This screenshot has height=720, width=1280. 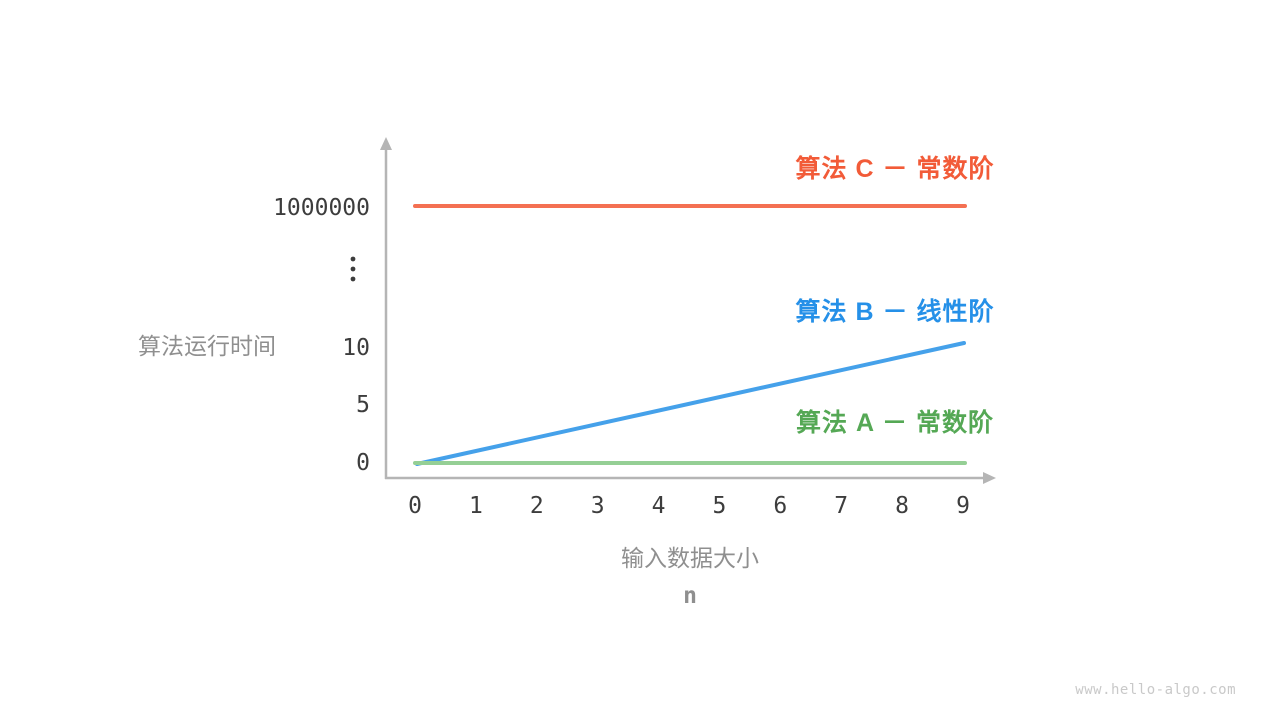 What do you see at coordinates (895, 311) in the screenshot?
I see `series-label-b: 算法 B － 线性阶` at bounding box center [895, 311].